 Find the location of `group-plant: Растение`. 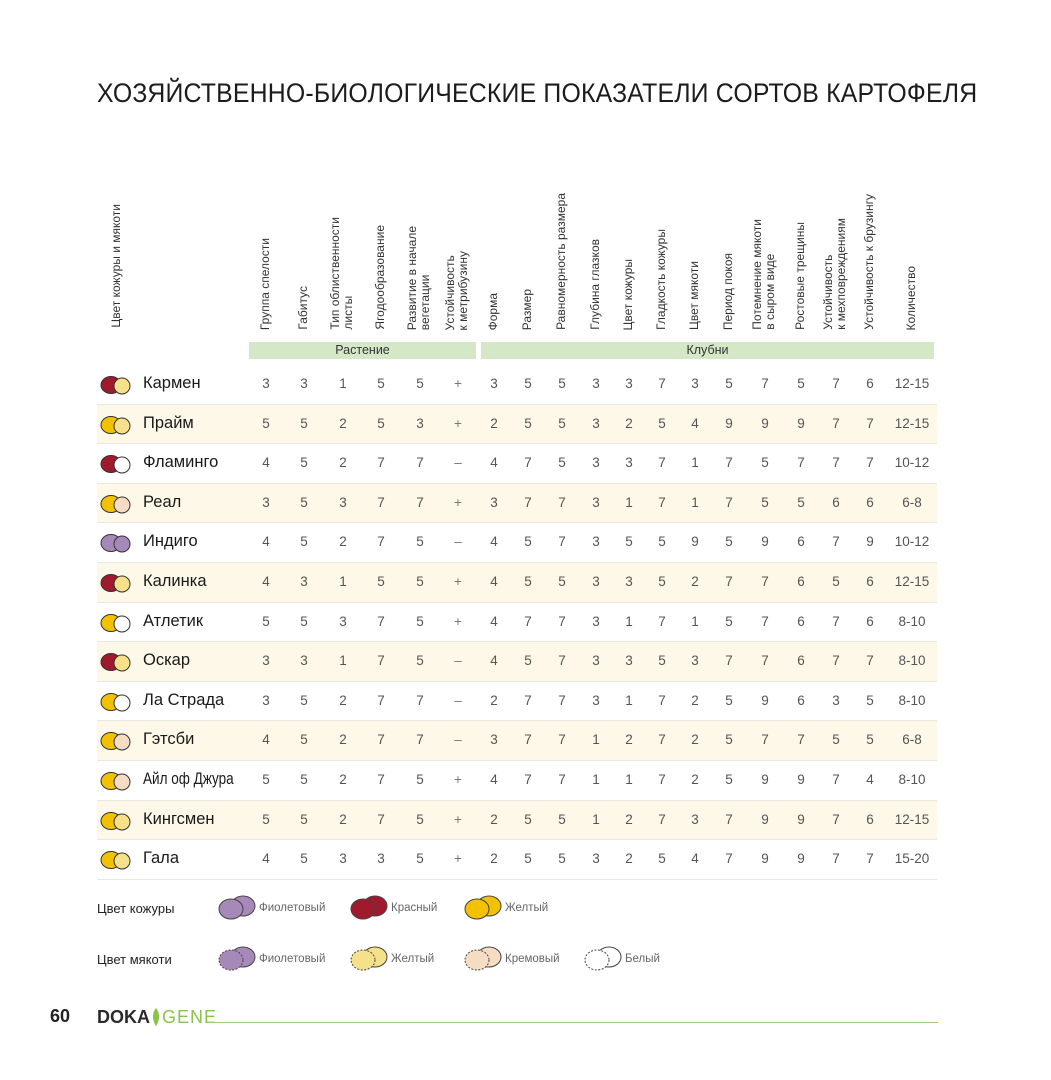

group-plant: Растение is located at coordinates (362, 350).